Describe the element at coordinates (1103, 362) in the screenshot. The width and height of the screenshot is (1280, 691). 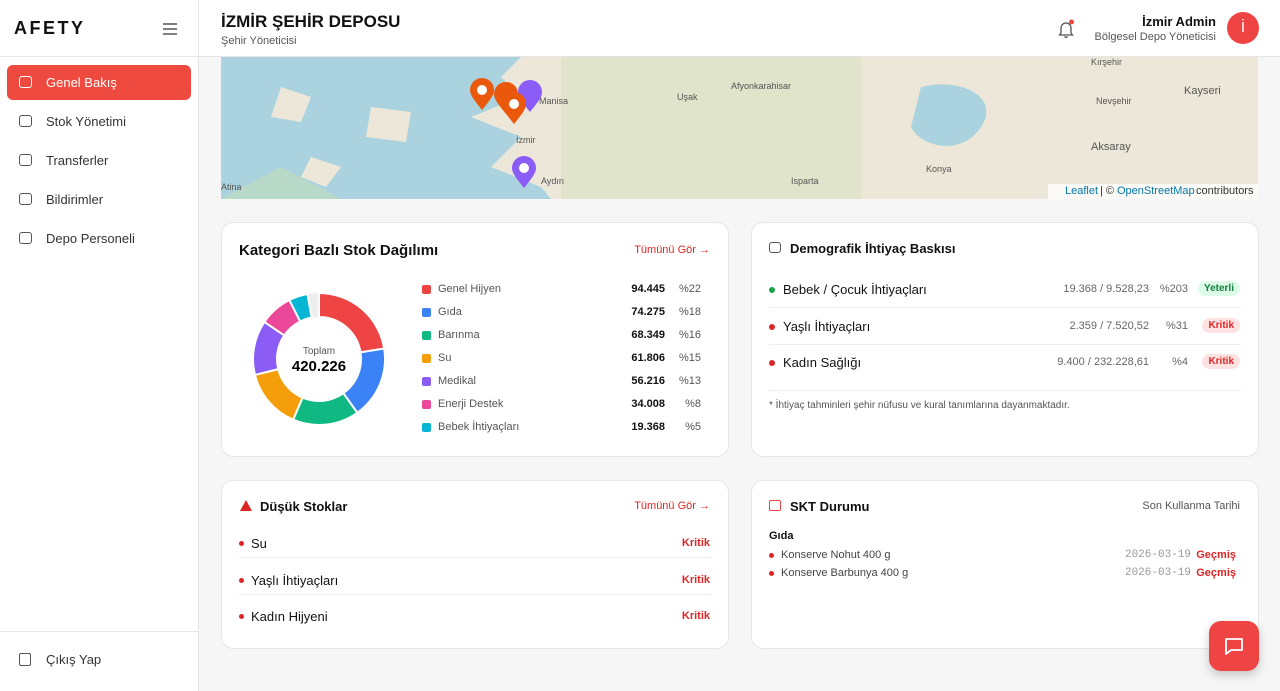
I see `need-ratio: 9.400 / 232.228,61` at that location.